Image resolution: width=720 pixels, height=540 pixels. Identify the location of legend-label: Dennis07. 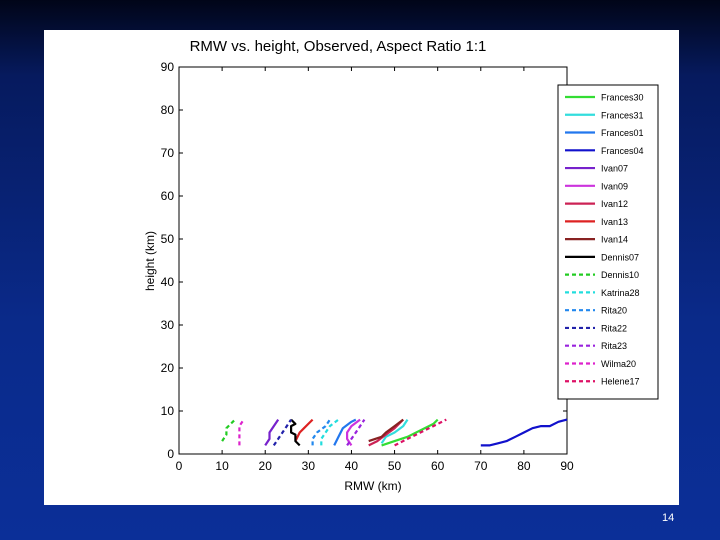
(620, 257).